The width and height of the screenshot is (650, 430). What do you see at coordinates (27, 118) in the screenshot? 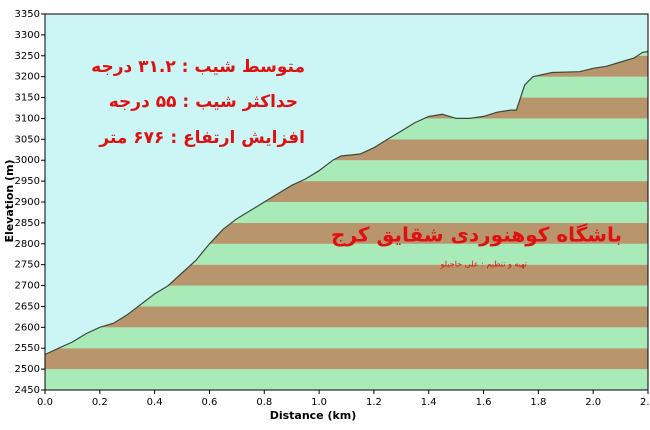
I see `y-tick-label: 3100` at bounding box center [27, 118].